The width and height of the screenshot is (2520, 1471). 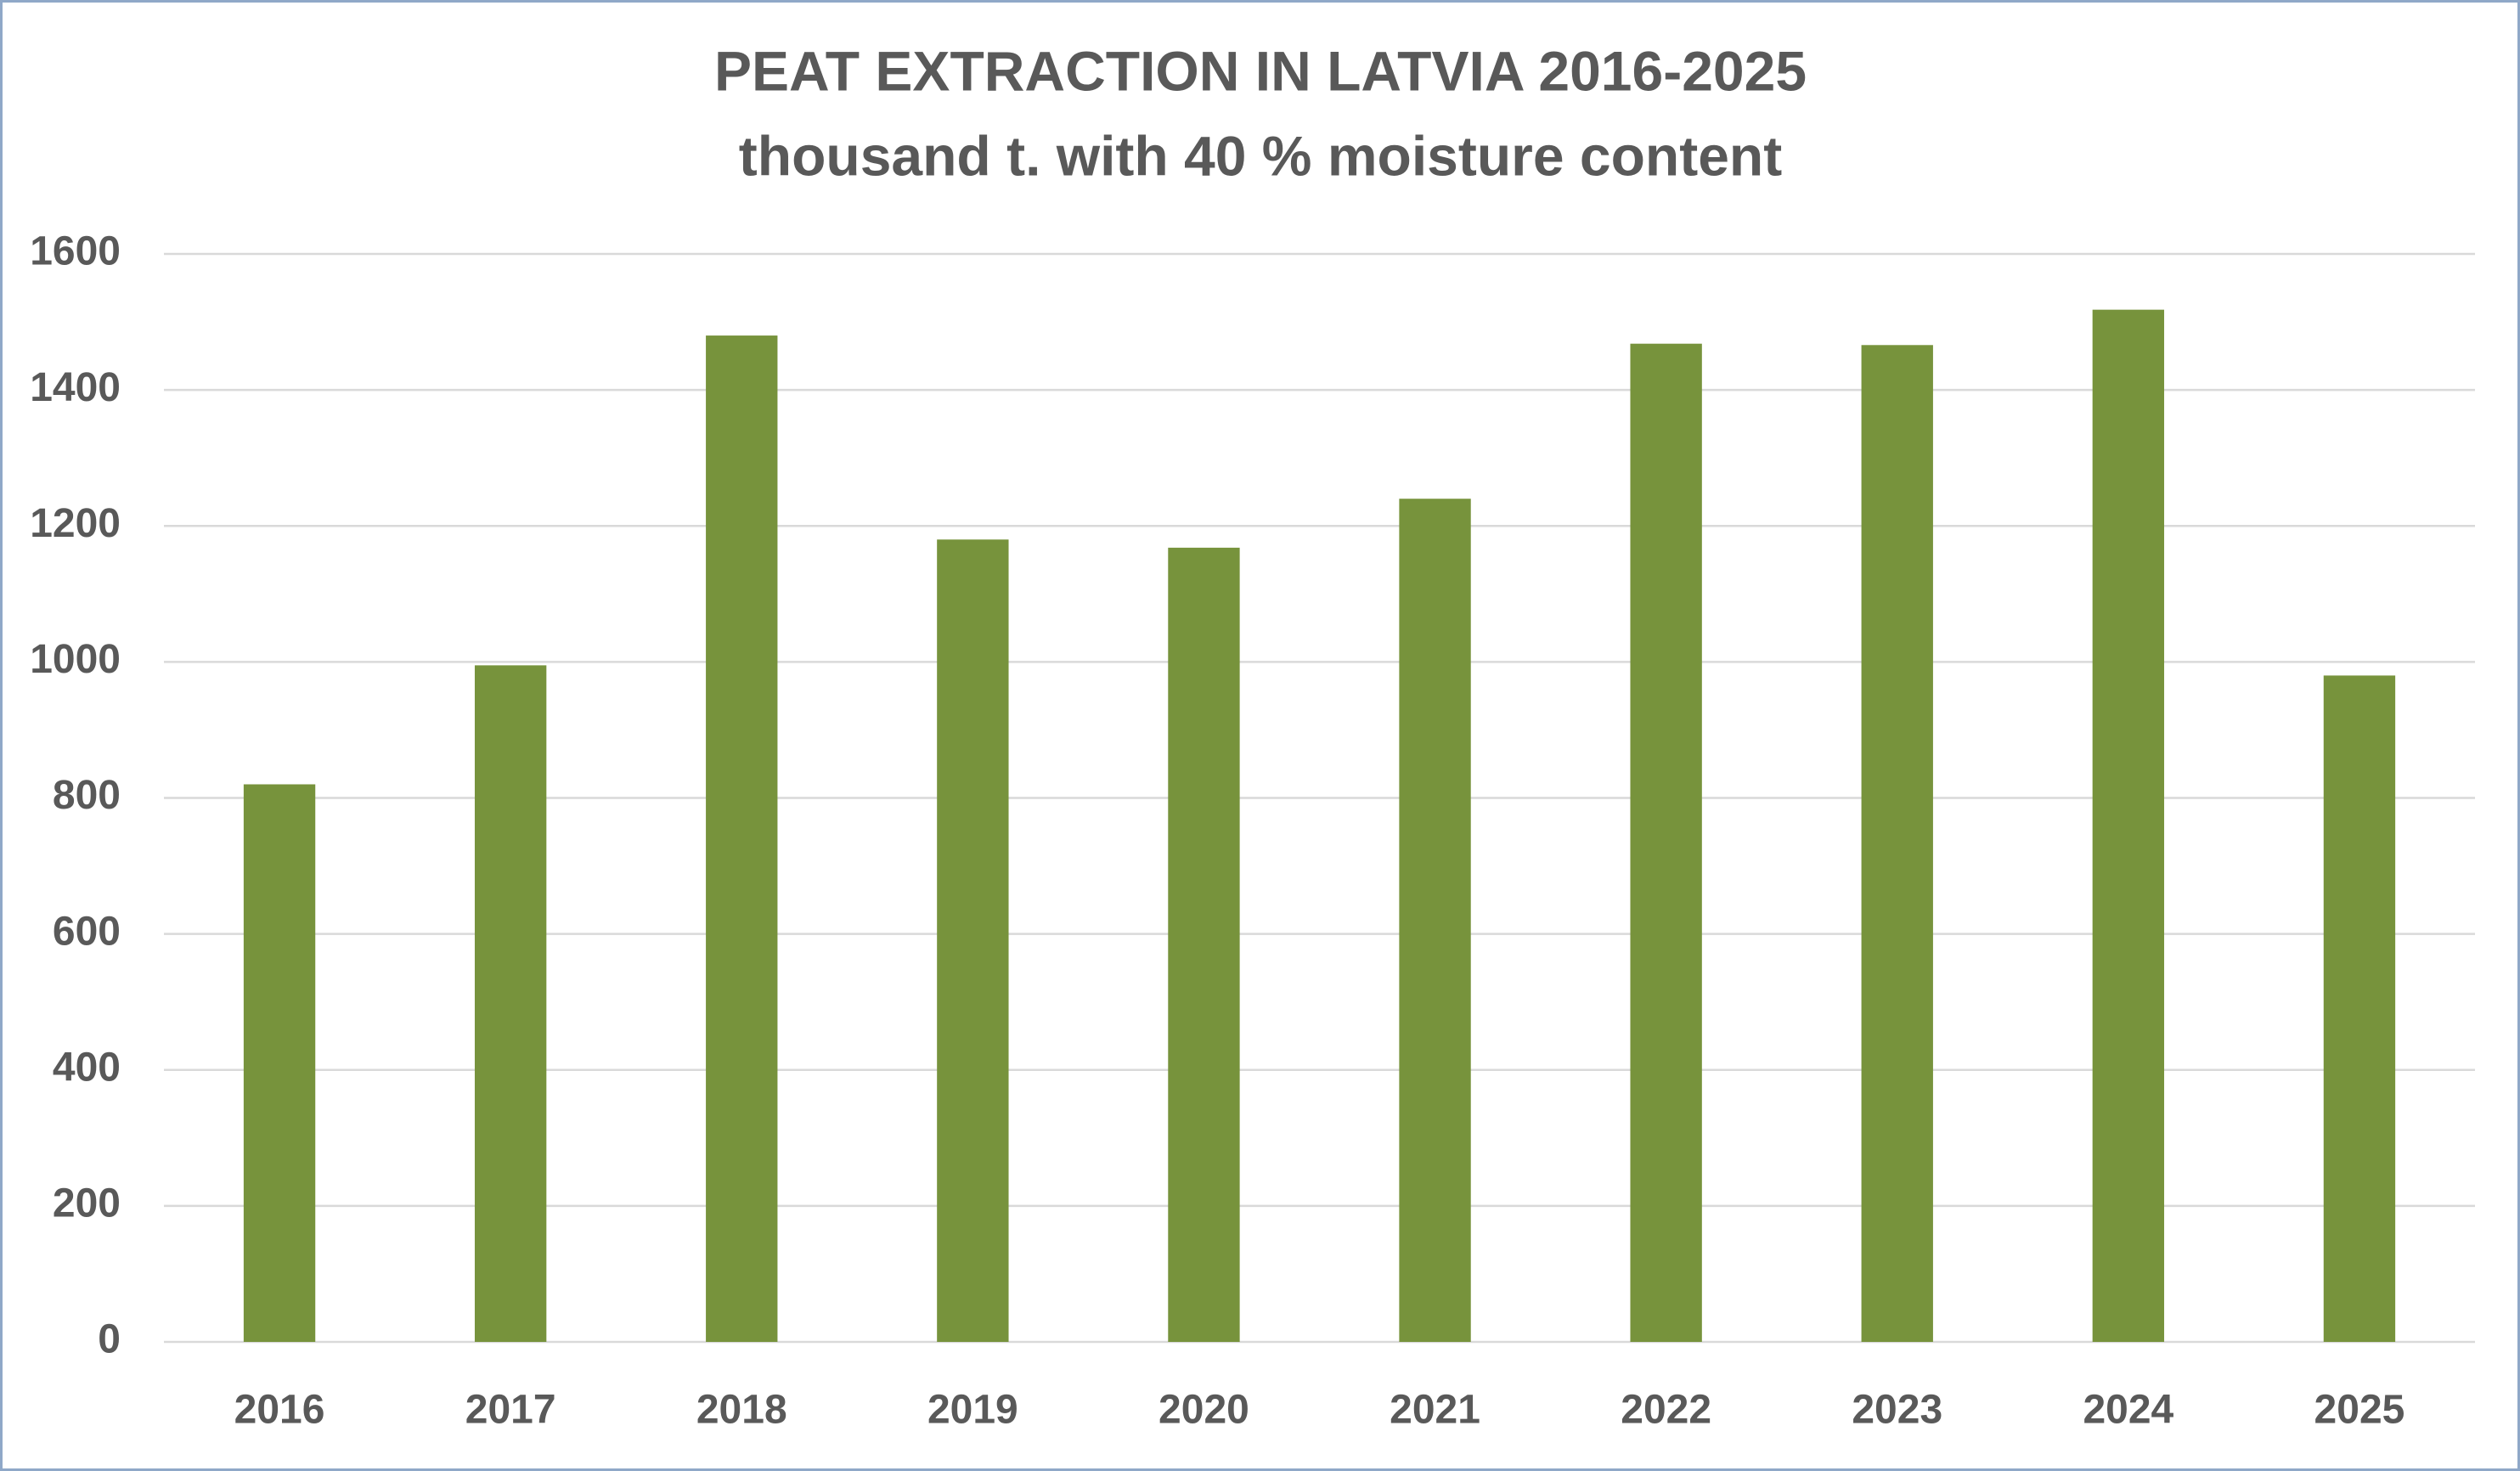 What do you see at coordinates (87, 1204) in the screenshot?
I see `y-tick-label: 200` at bounding box center [87, 1204].